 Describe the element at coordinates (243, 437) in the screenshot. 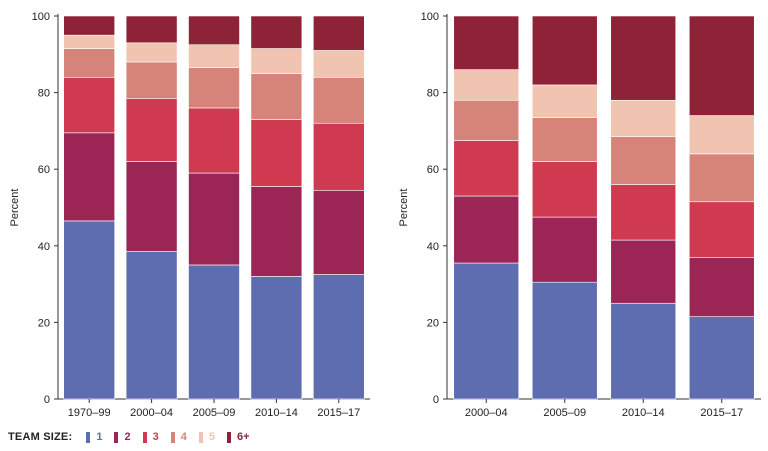

I see `legend-label-6plus: 6+` at that location.